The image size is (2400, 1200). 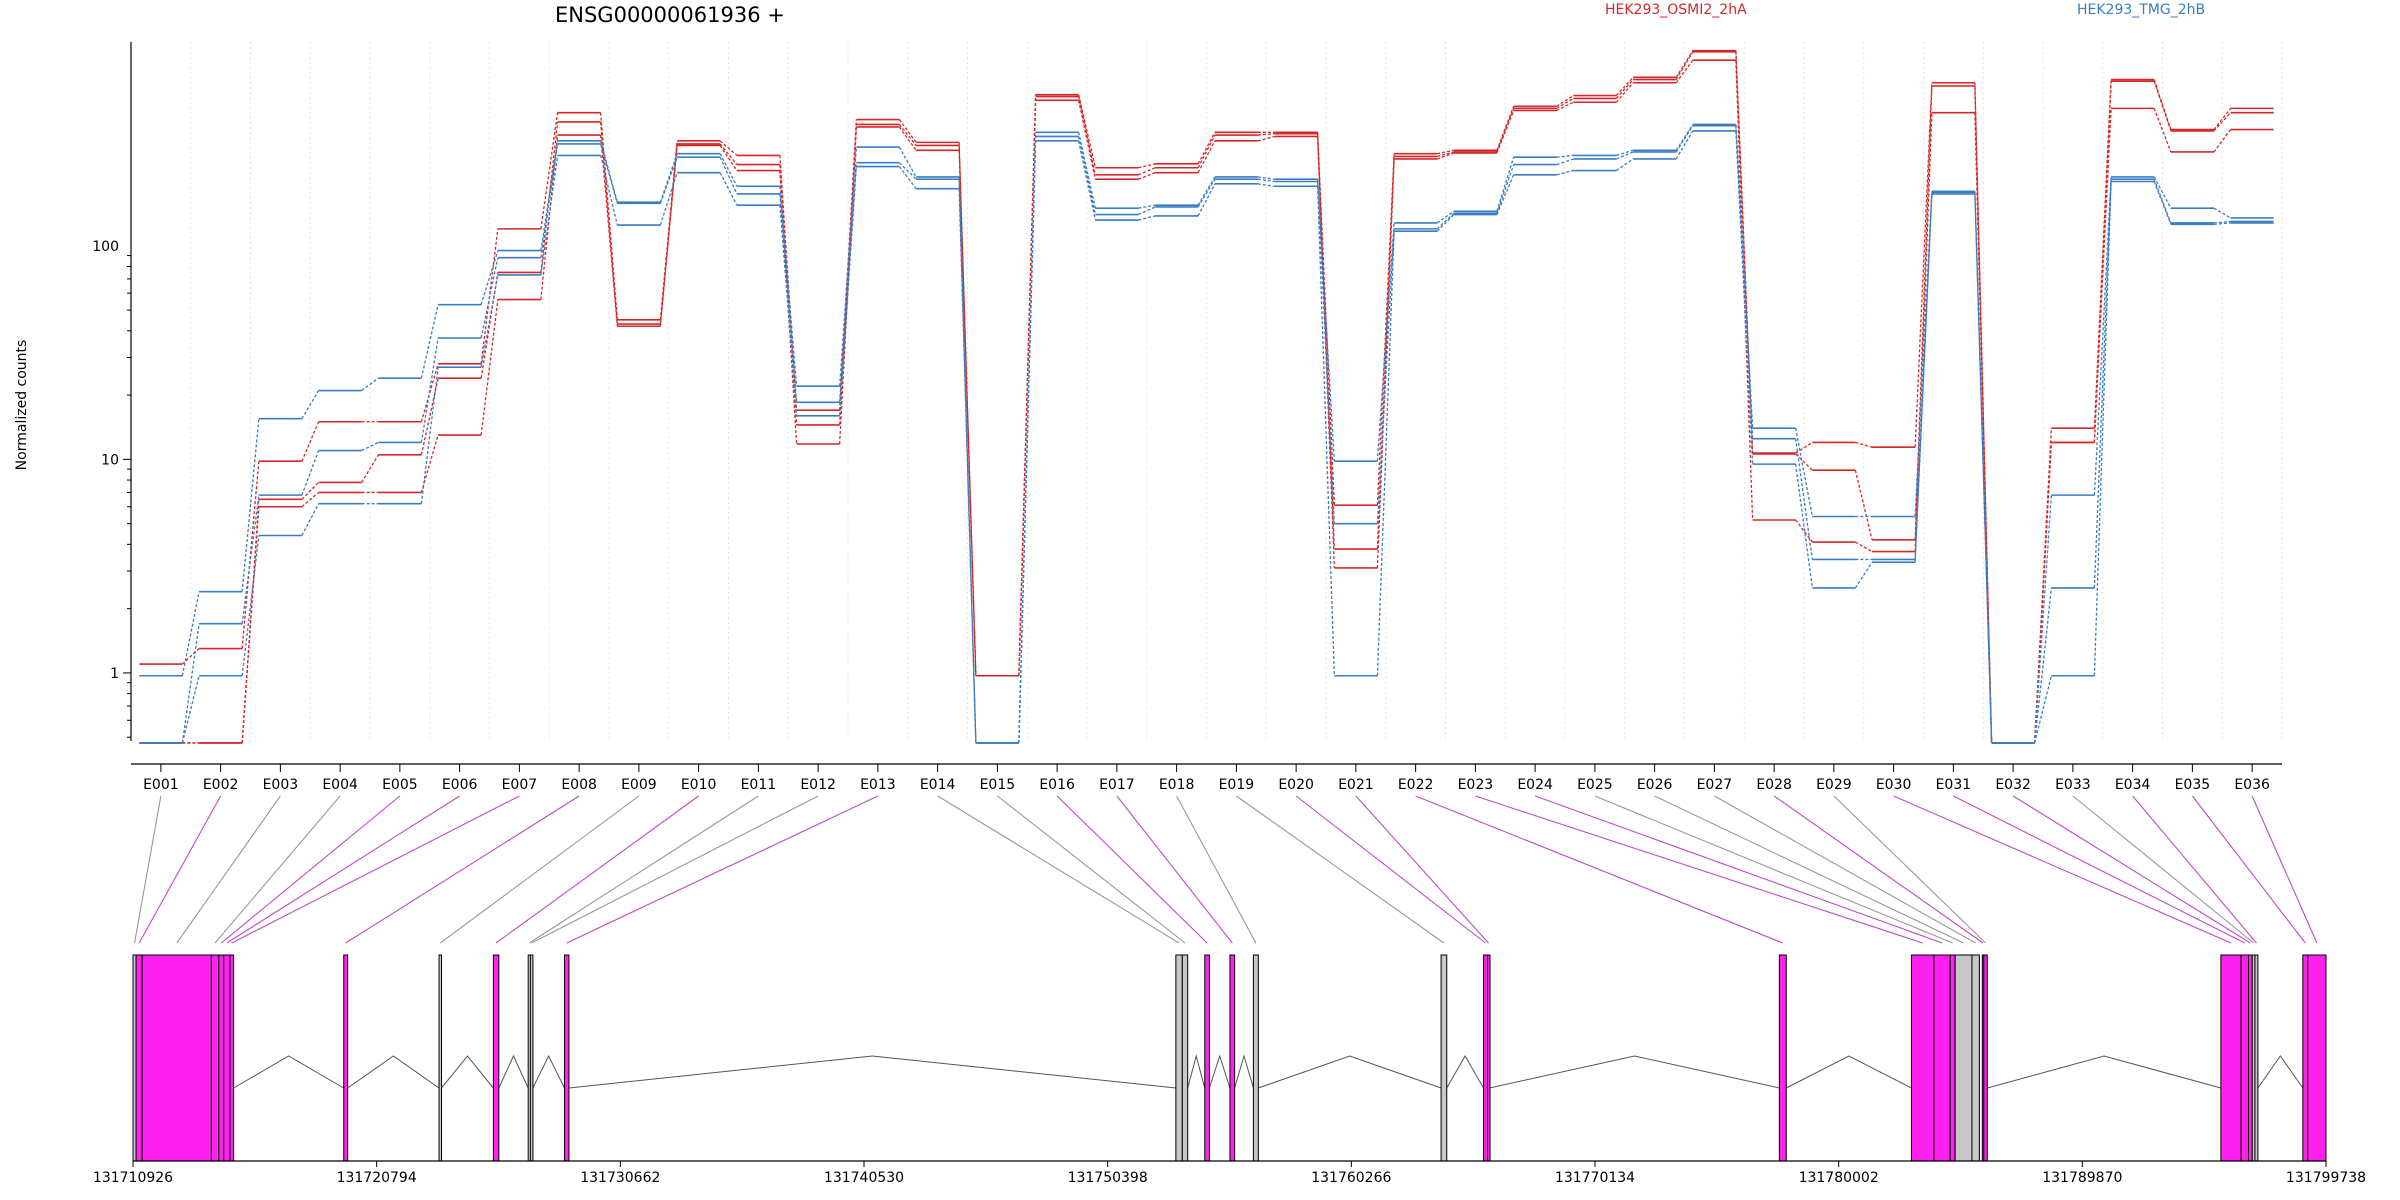 I want to click on x-tick-label: E036, so click(x=2252, y=785).